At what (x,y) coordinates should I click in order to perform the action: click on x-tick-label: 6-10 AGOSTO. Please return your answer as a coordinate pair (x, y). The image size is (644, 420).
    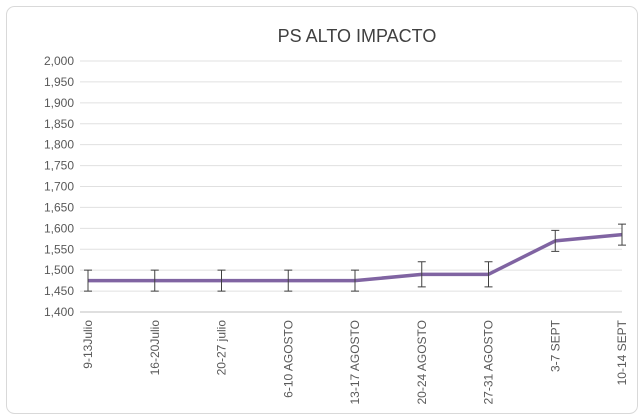
    Looking at the image, I should click on (288, 359).